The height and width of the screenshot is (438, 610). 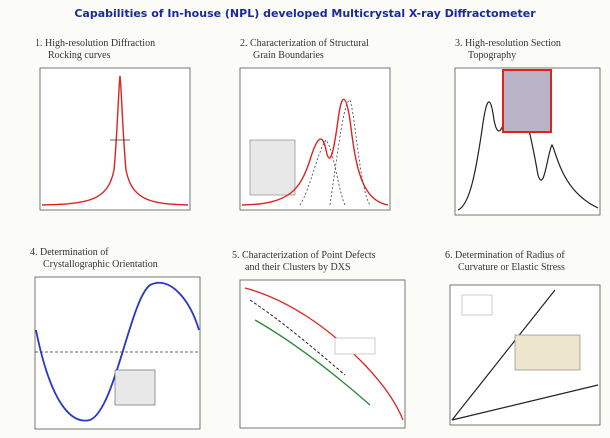 What do you see at coordinates (304, 43) in the screenshot?
I see `panel-heading: 2. Characterization of Structural` at bounding box center [304, 43].